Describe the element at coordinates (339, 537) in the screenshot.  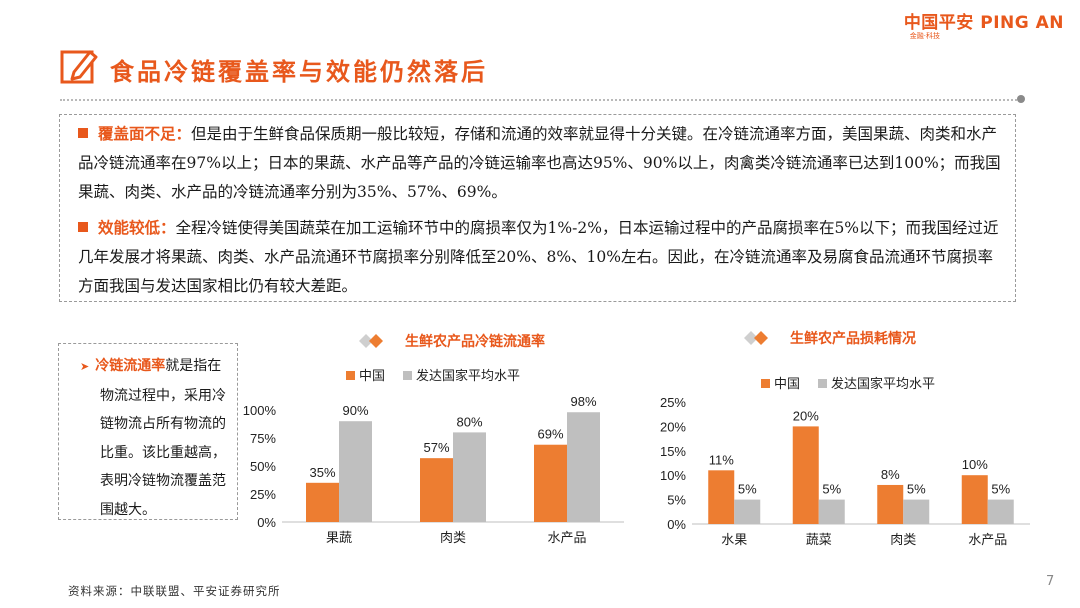
I see `x-tick-label: 果蔬` at that location.